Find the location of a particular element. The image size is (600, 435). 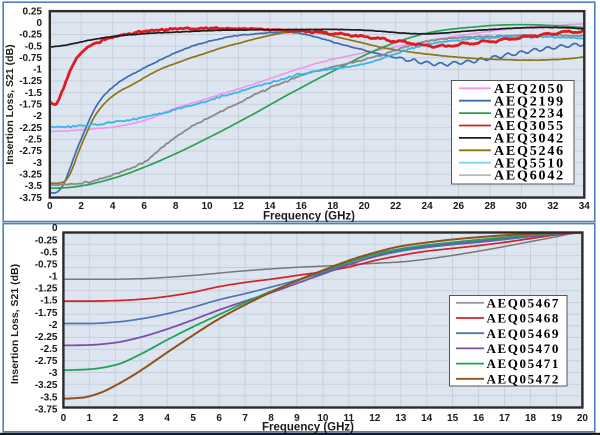

svg-text: 24 is located at coordinates (428, 206).